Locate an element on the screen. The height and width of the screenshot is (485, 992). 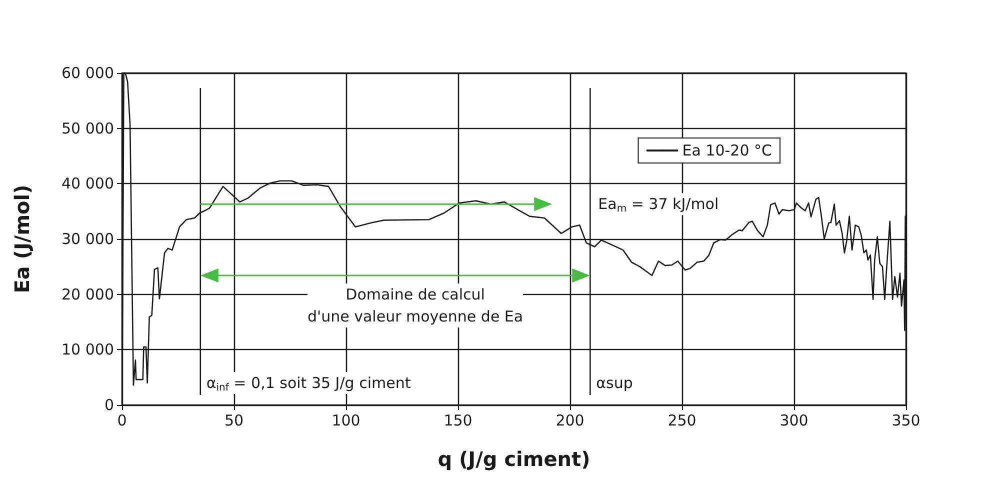
y-tick-label: 20 000 is located at coordinates (88, 294).